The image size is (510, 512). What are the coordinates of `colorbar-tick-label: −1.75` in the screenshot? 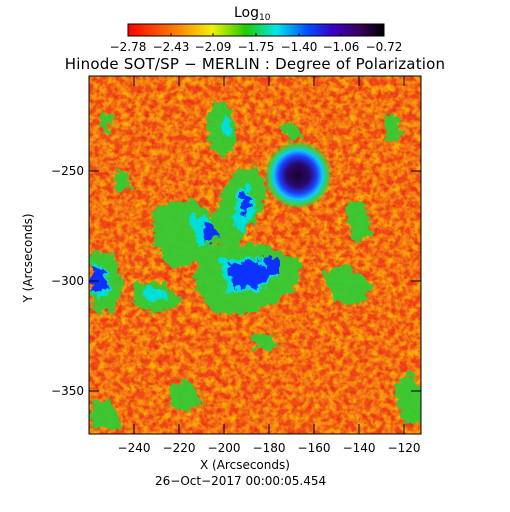 It's located at (256, 47).